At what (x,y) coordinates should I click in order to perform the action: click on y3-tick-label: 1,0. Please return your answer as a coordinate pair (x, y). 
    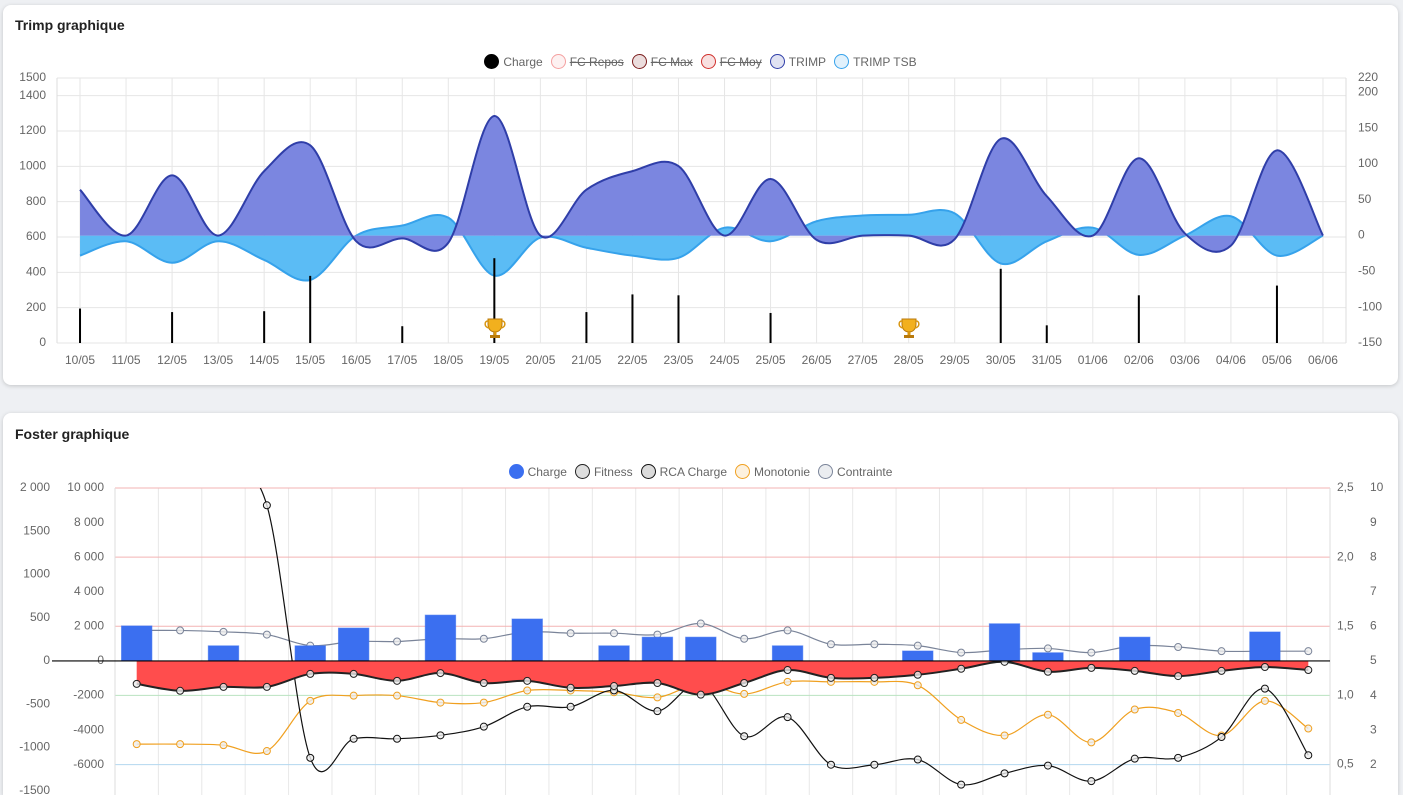
    Looking at the image, I should click on (1345, 695).